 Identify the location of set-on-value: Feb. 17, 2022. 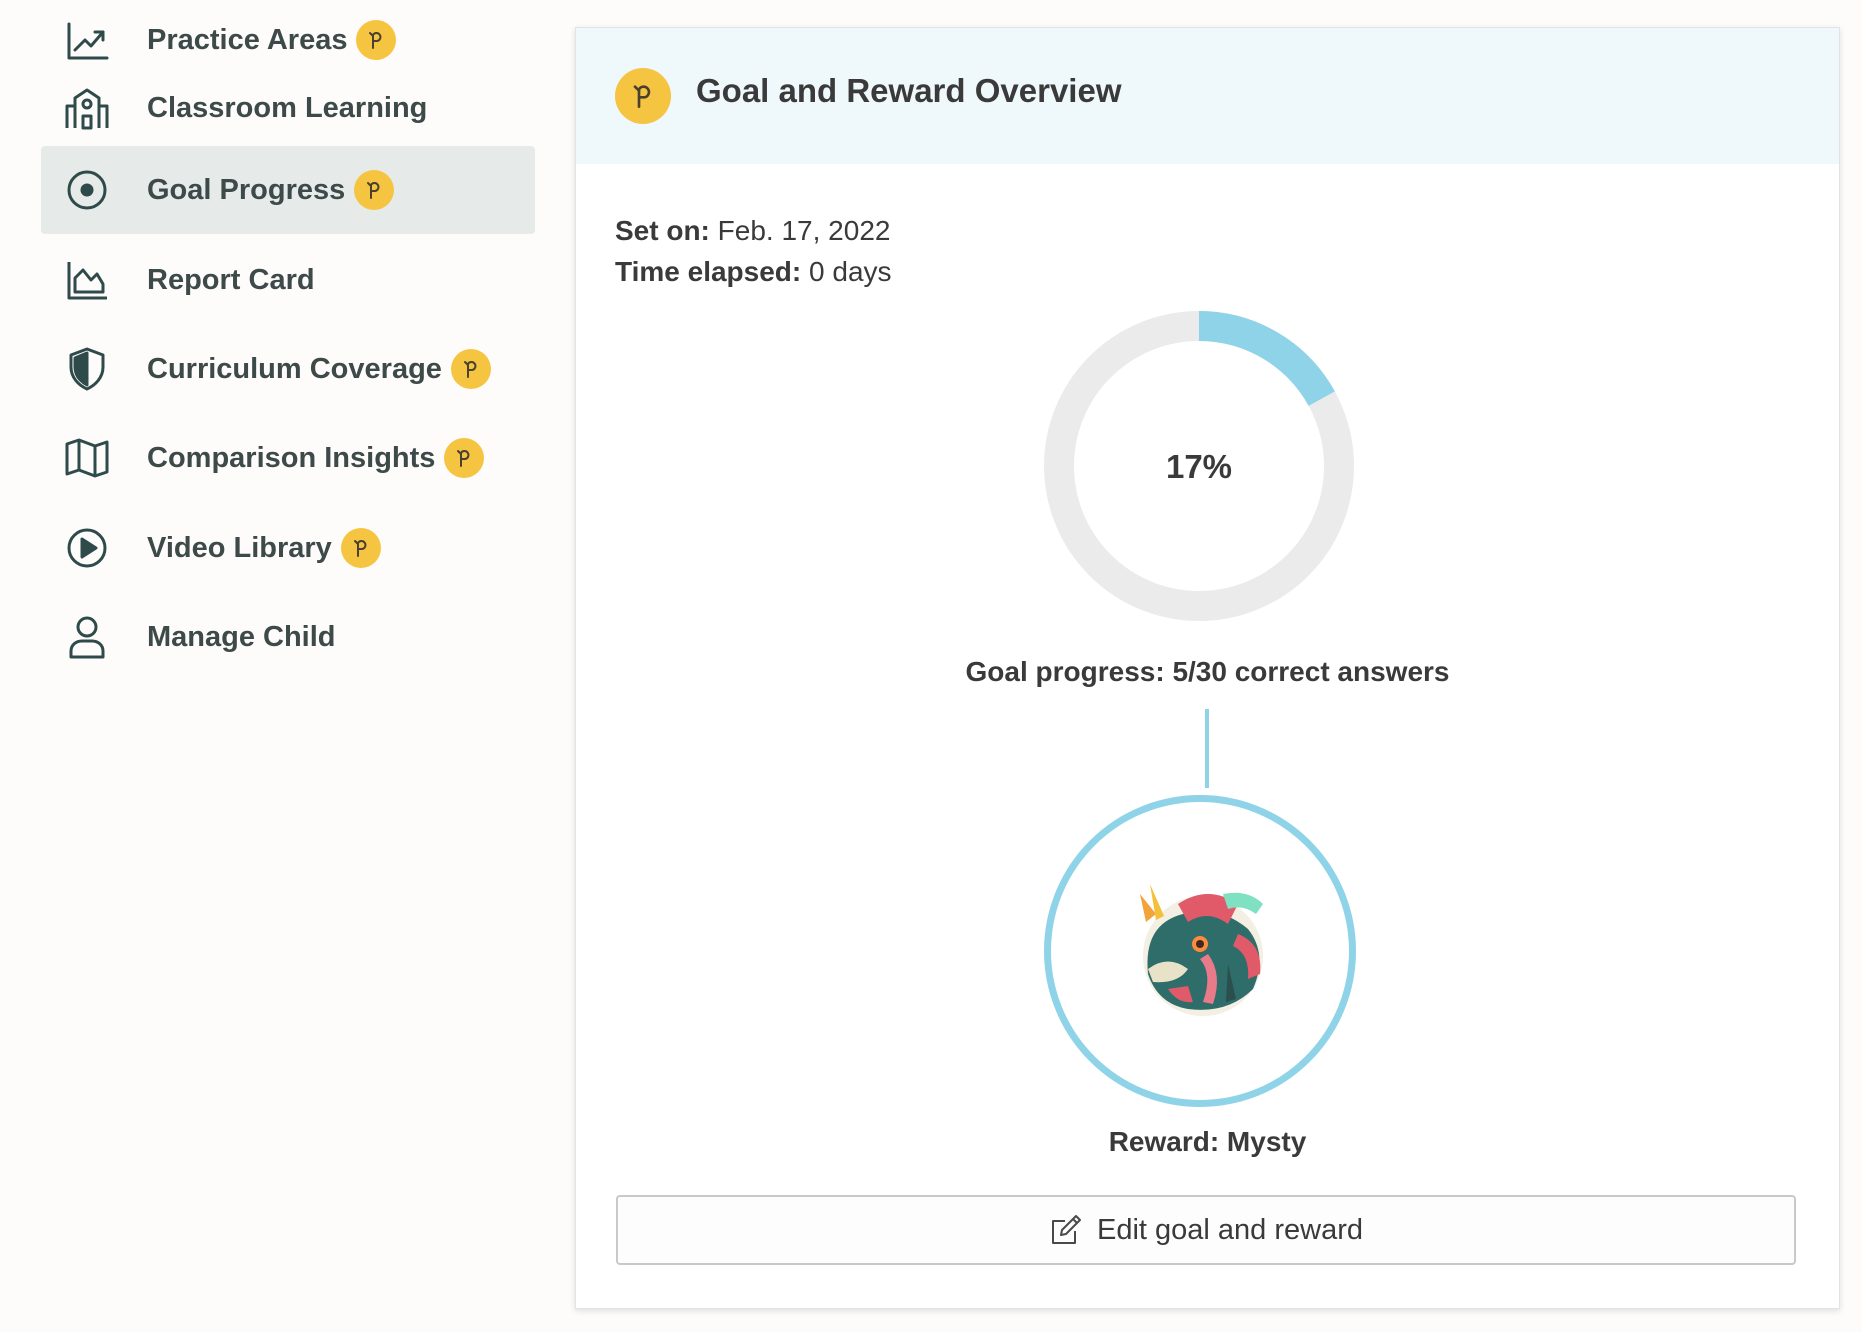
(804, 230).